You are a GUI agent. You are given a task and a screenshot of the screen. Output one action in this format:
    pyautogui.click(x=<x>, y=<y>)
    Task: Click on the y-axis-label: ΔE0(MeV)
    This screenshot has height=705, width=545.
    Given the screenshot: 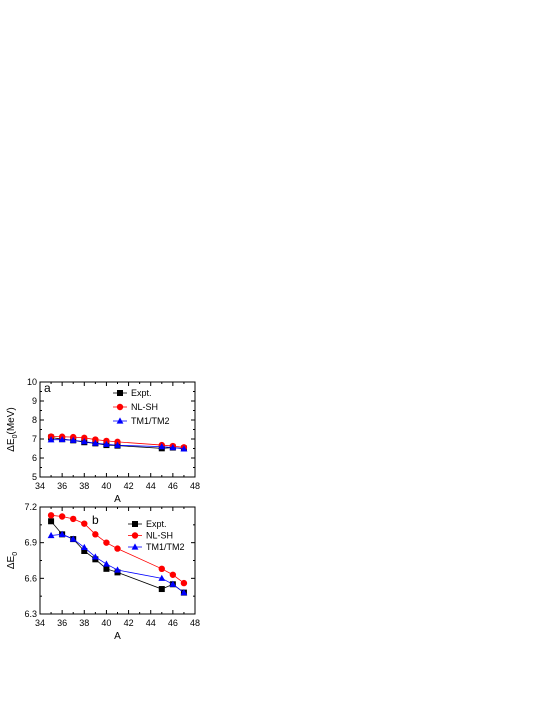 What is the action you would take?
    pyautogui.click(x=12, y=429)
    